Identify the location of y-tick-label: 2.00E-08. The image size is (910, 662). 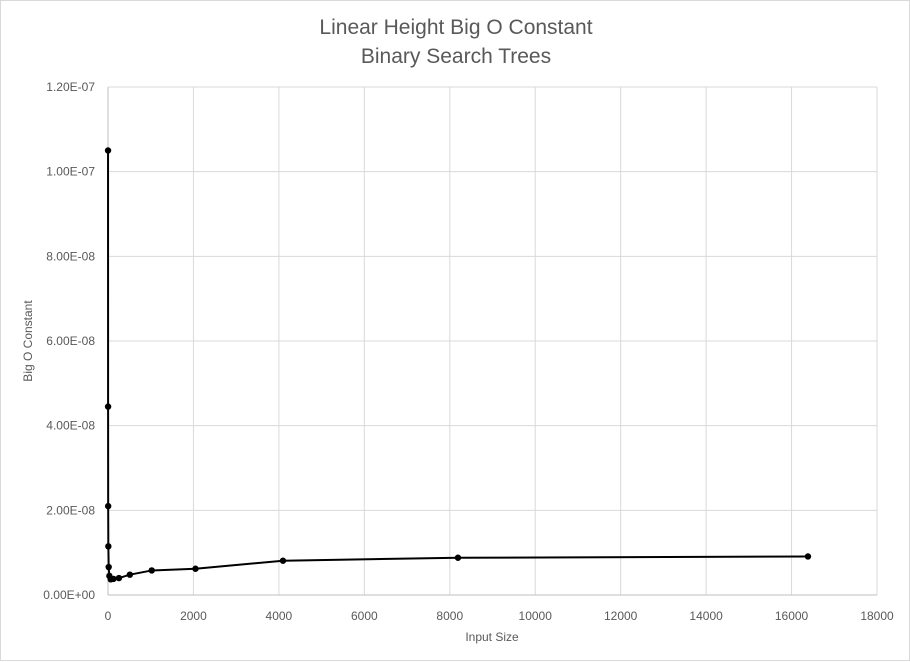
(70, 510).